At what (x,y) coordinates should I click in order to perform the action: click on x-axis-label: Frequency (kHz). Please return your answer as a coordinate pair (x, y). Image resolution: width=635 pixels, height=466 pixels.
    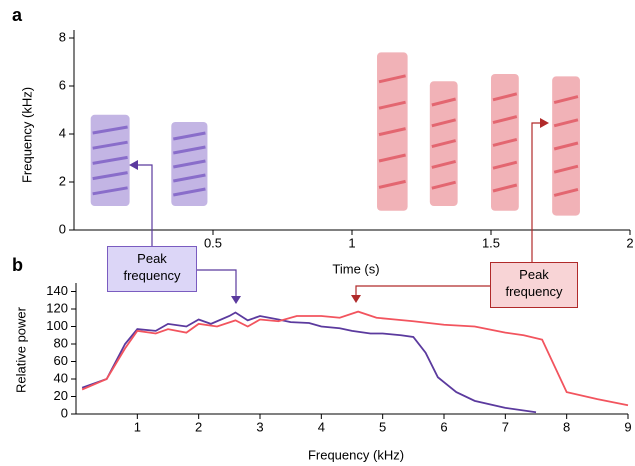
    Looking at the image, I should click on (356, 454).